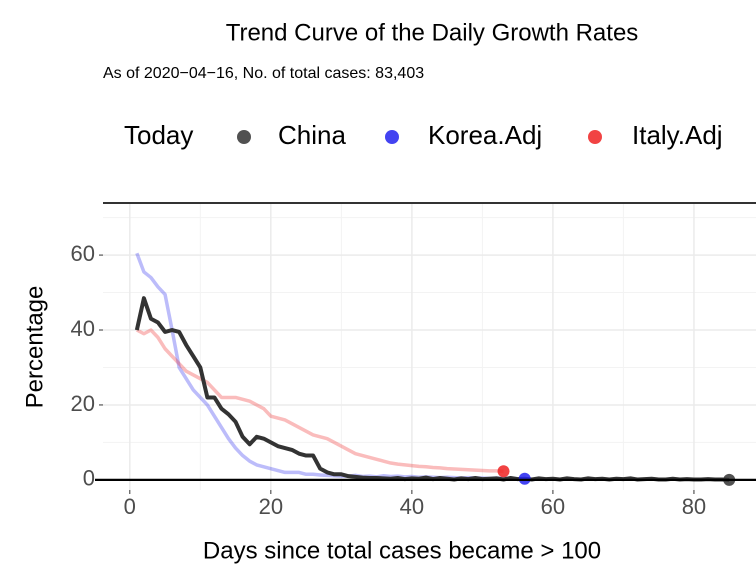  I want to click on x-tick-label: 40, so click(412, 506).